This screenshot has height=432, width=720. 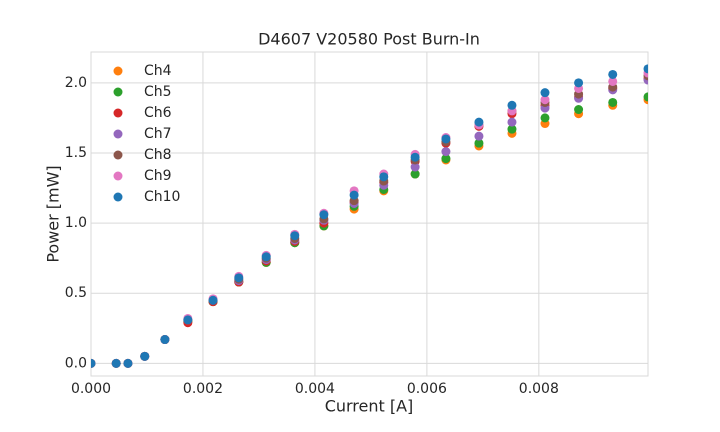 I want to click on x-tick-label: 0.004, so click(x=315, y=389).